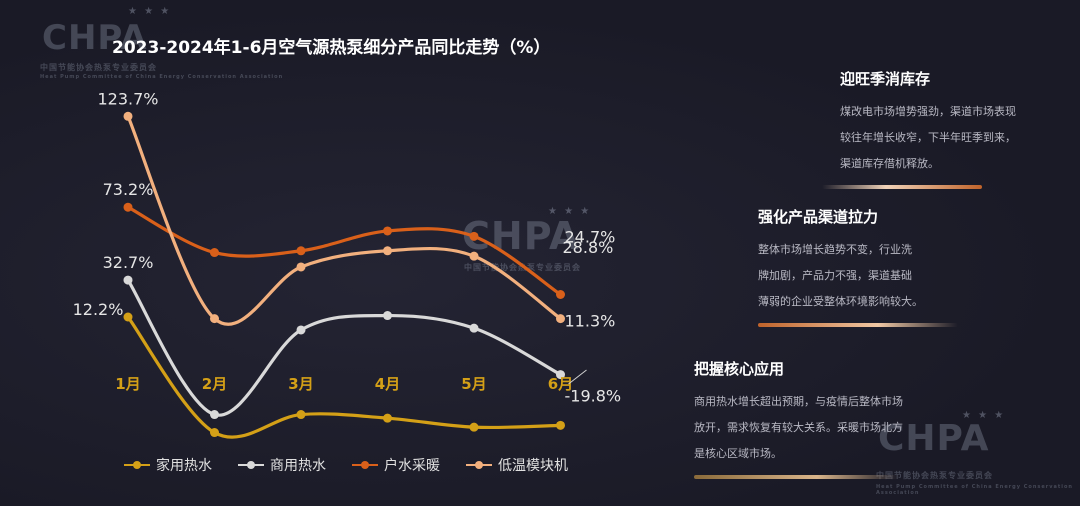 The image size is (1080, 506). I want to click on legend-item-household-heating: 户水采暖, so click(396, 465).